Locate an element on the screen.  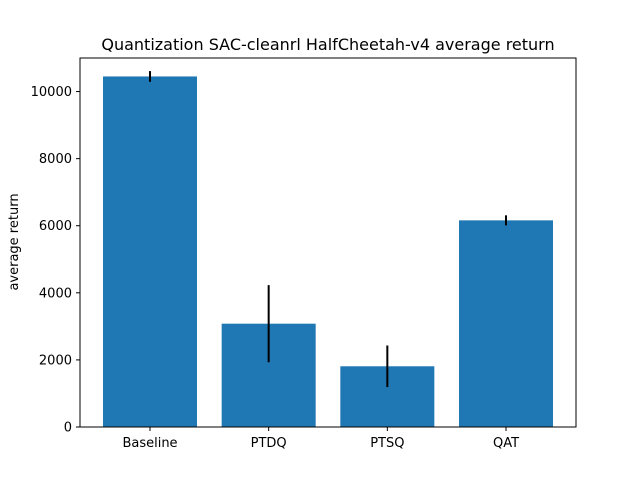
y-tick-label: 2000 is located at coordinates (55, 360).